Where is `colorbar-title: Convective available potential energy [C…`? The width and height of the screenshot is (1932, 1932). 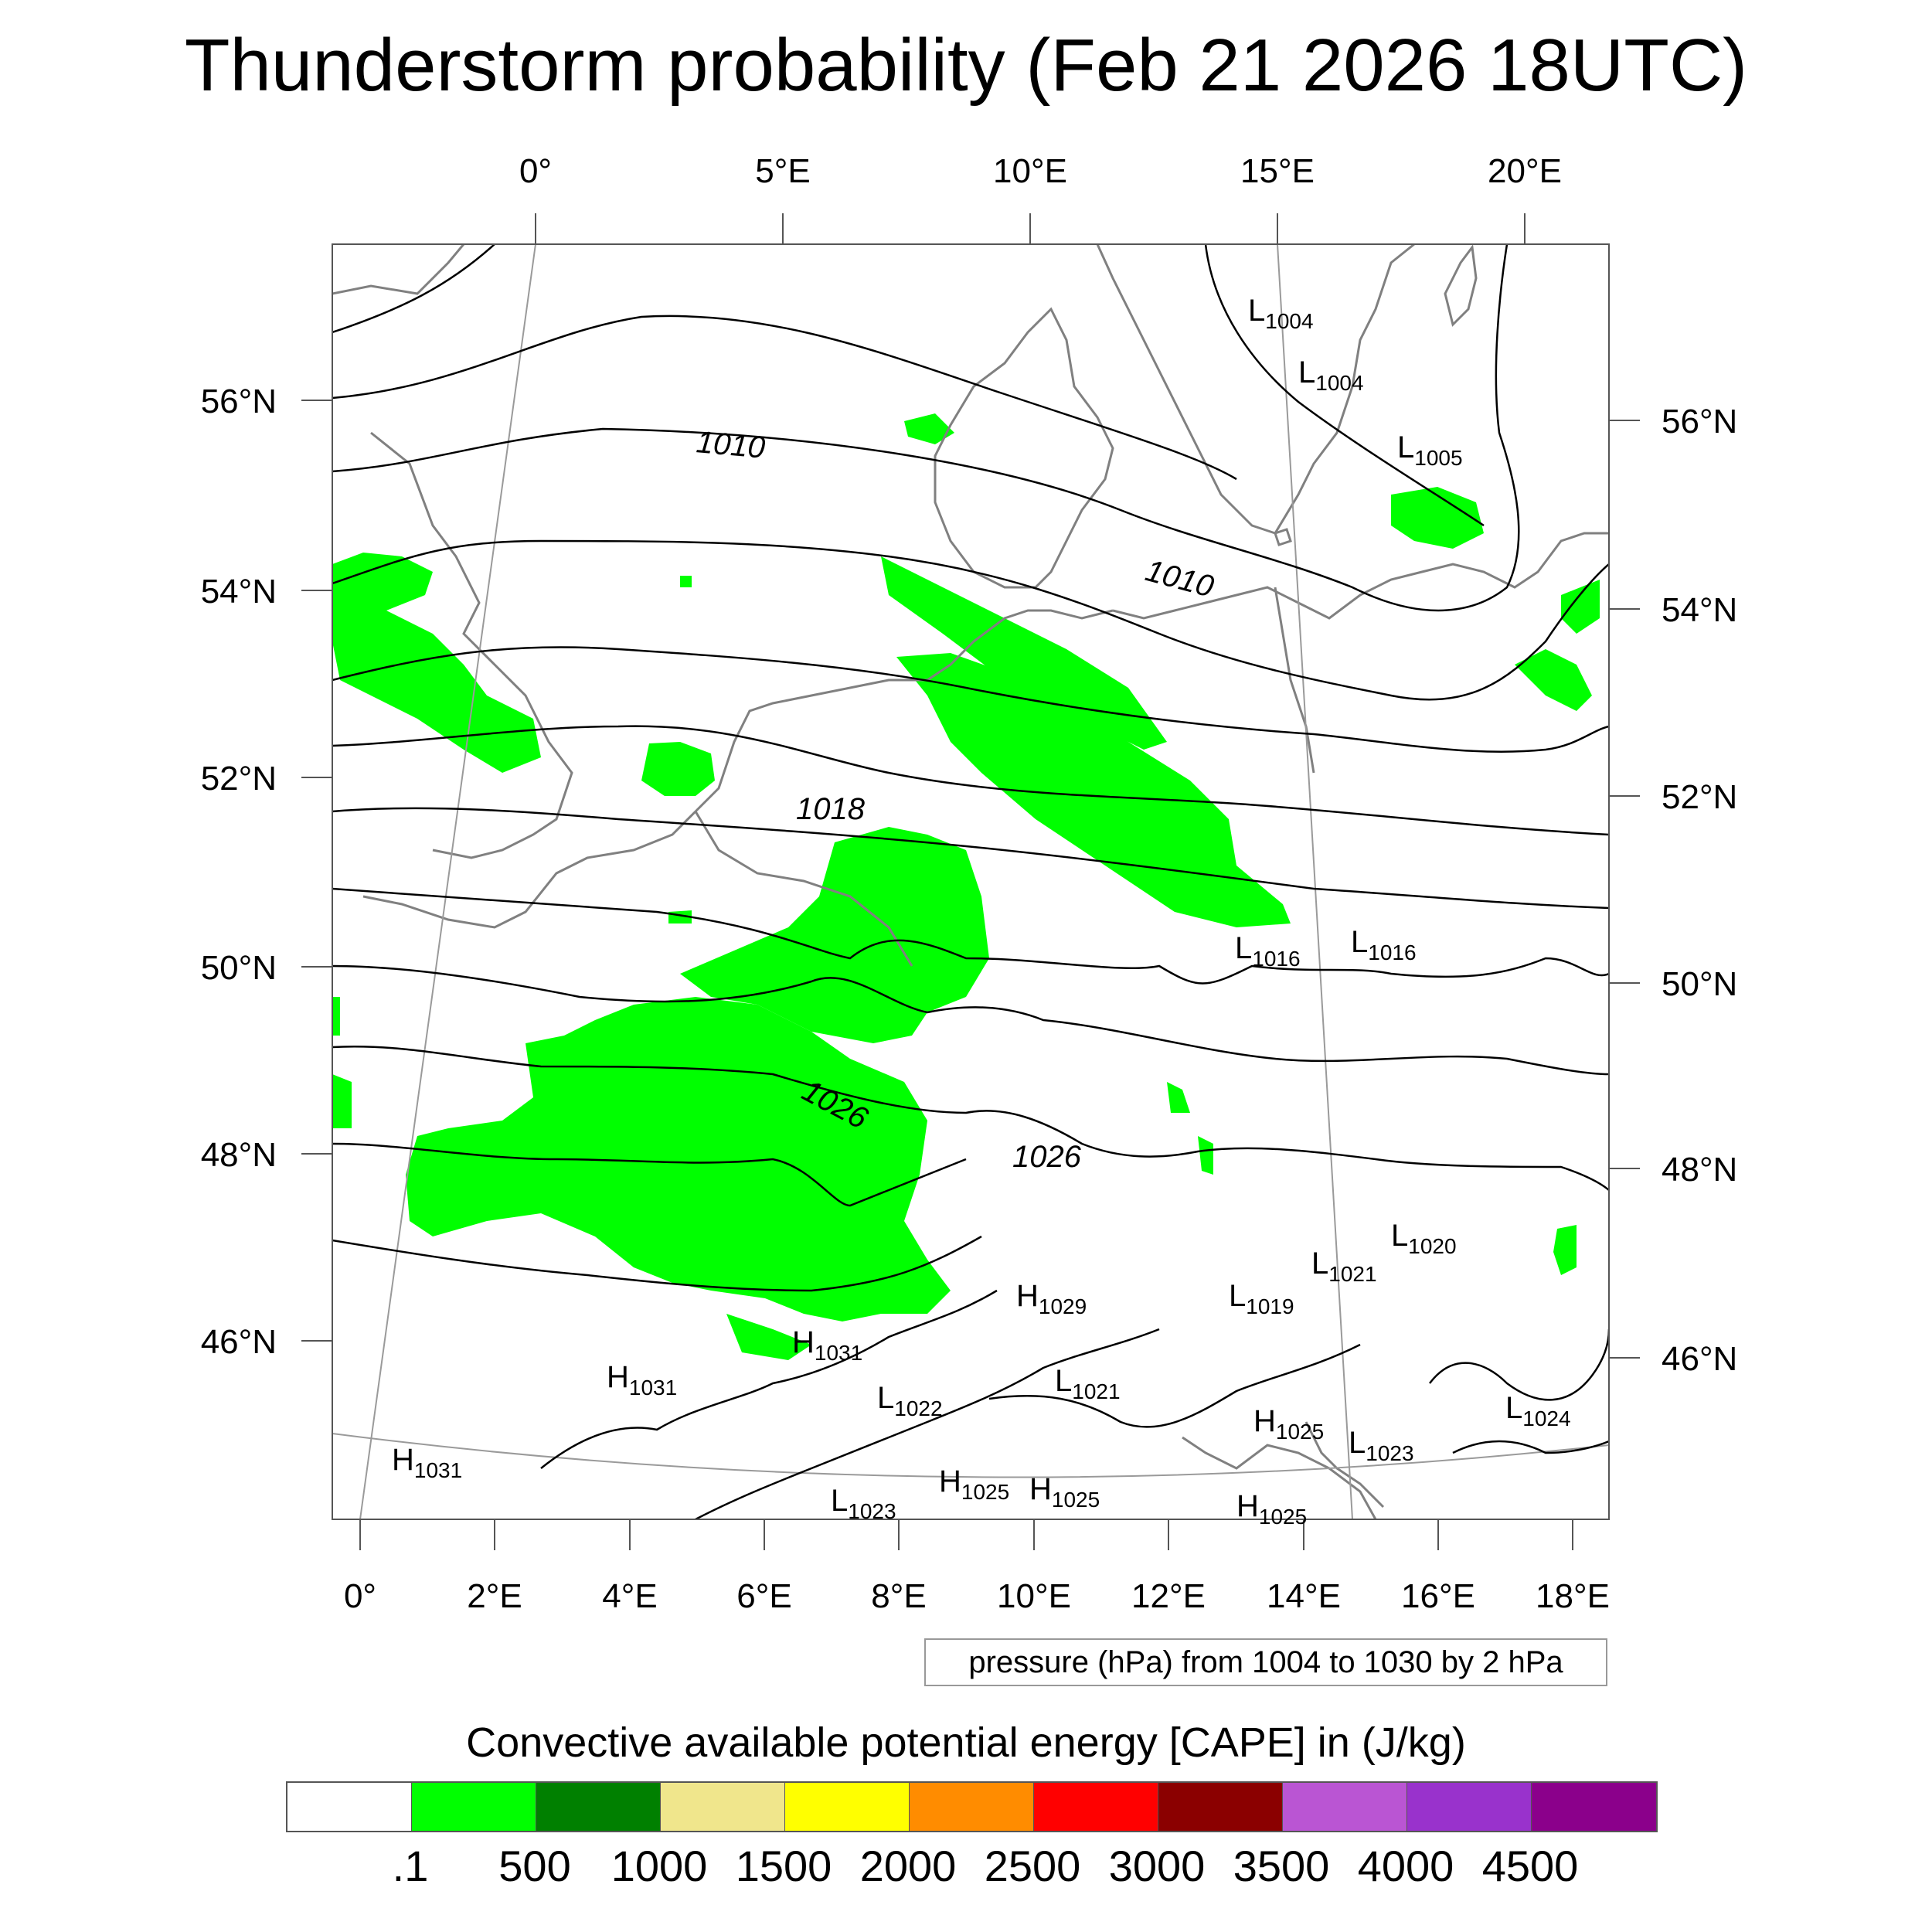 colorbar-title: Convective available potential energy [C… is located at coordinates (966, 1742).